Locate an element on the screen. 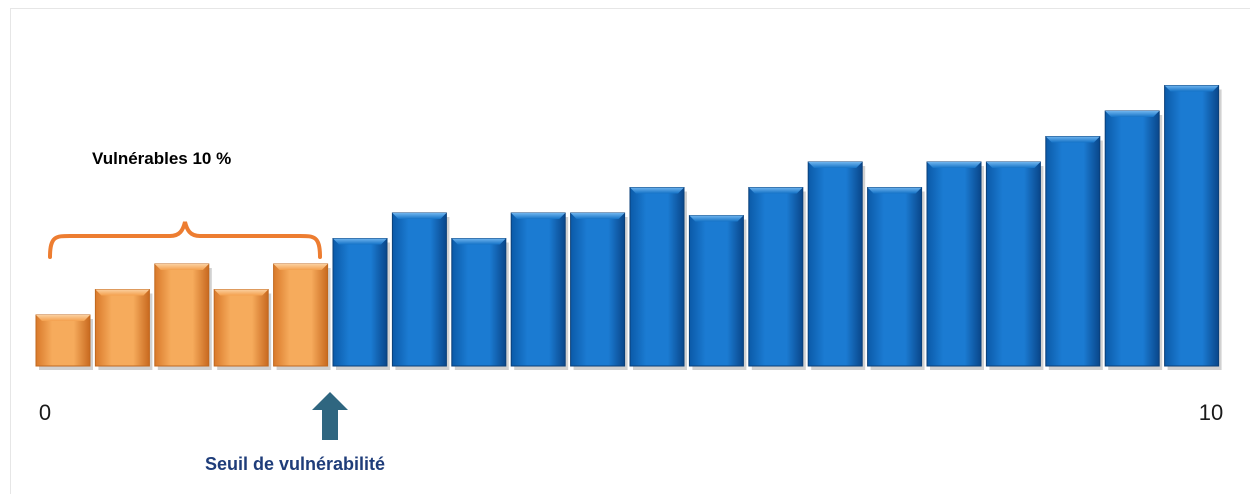  x-tick-label-end: 10 is located at coordinates (1211, 412).